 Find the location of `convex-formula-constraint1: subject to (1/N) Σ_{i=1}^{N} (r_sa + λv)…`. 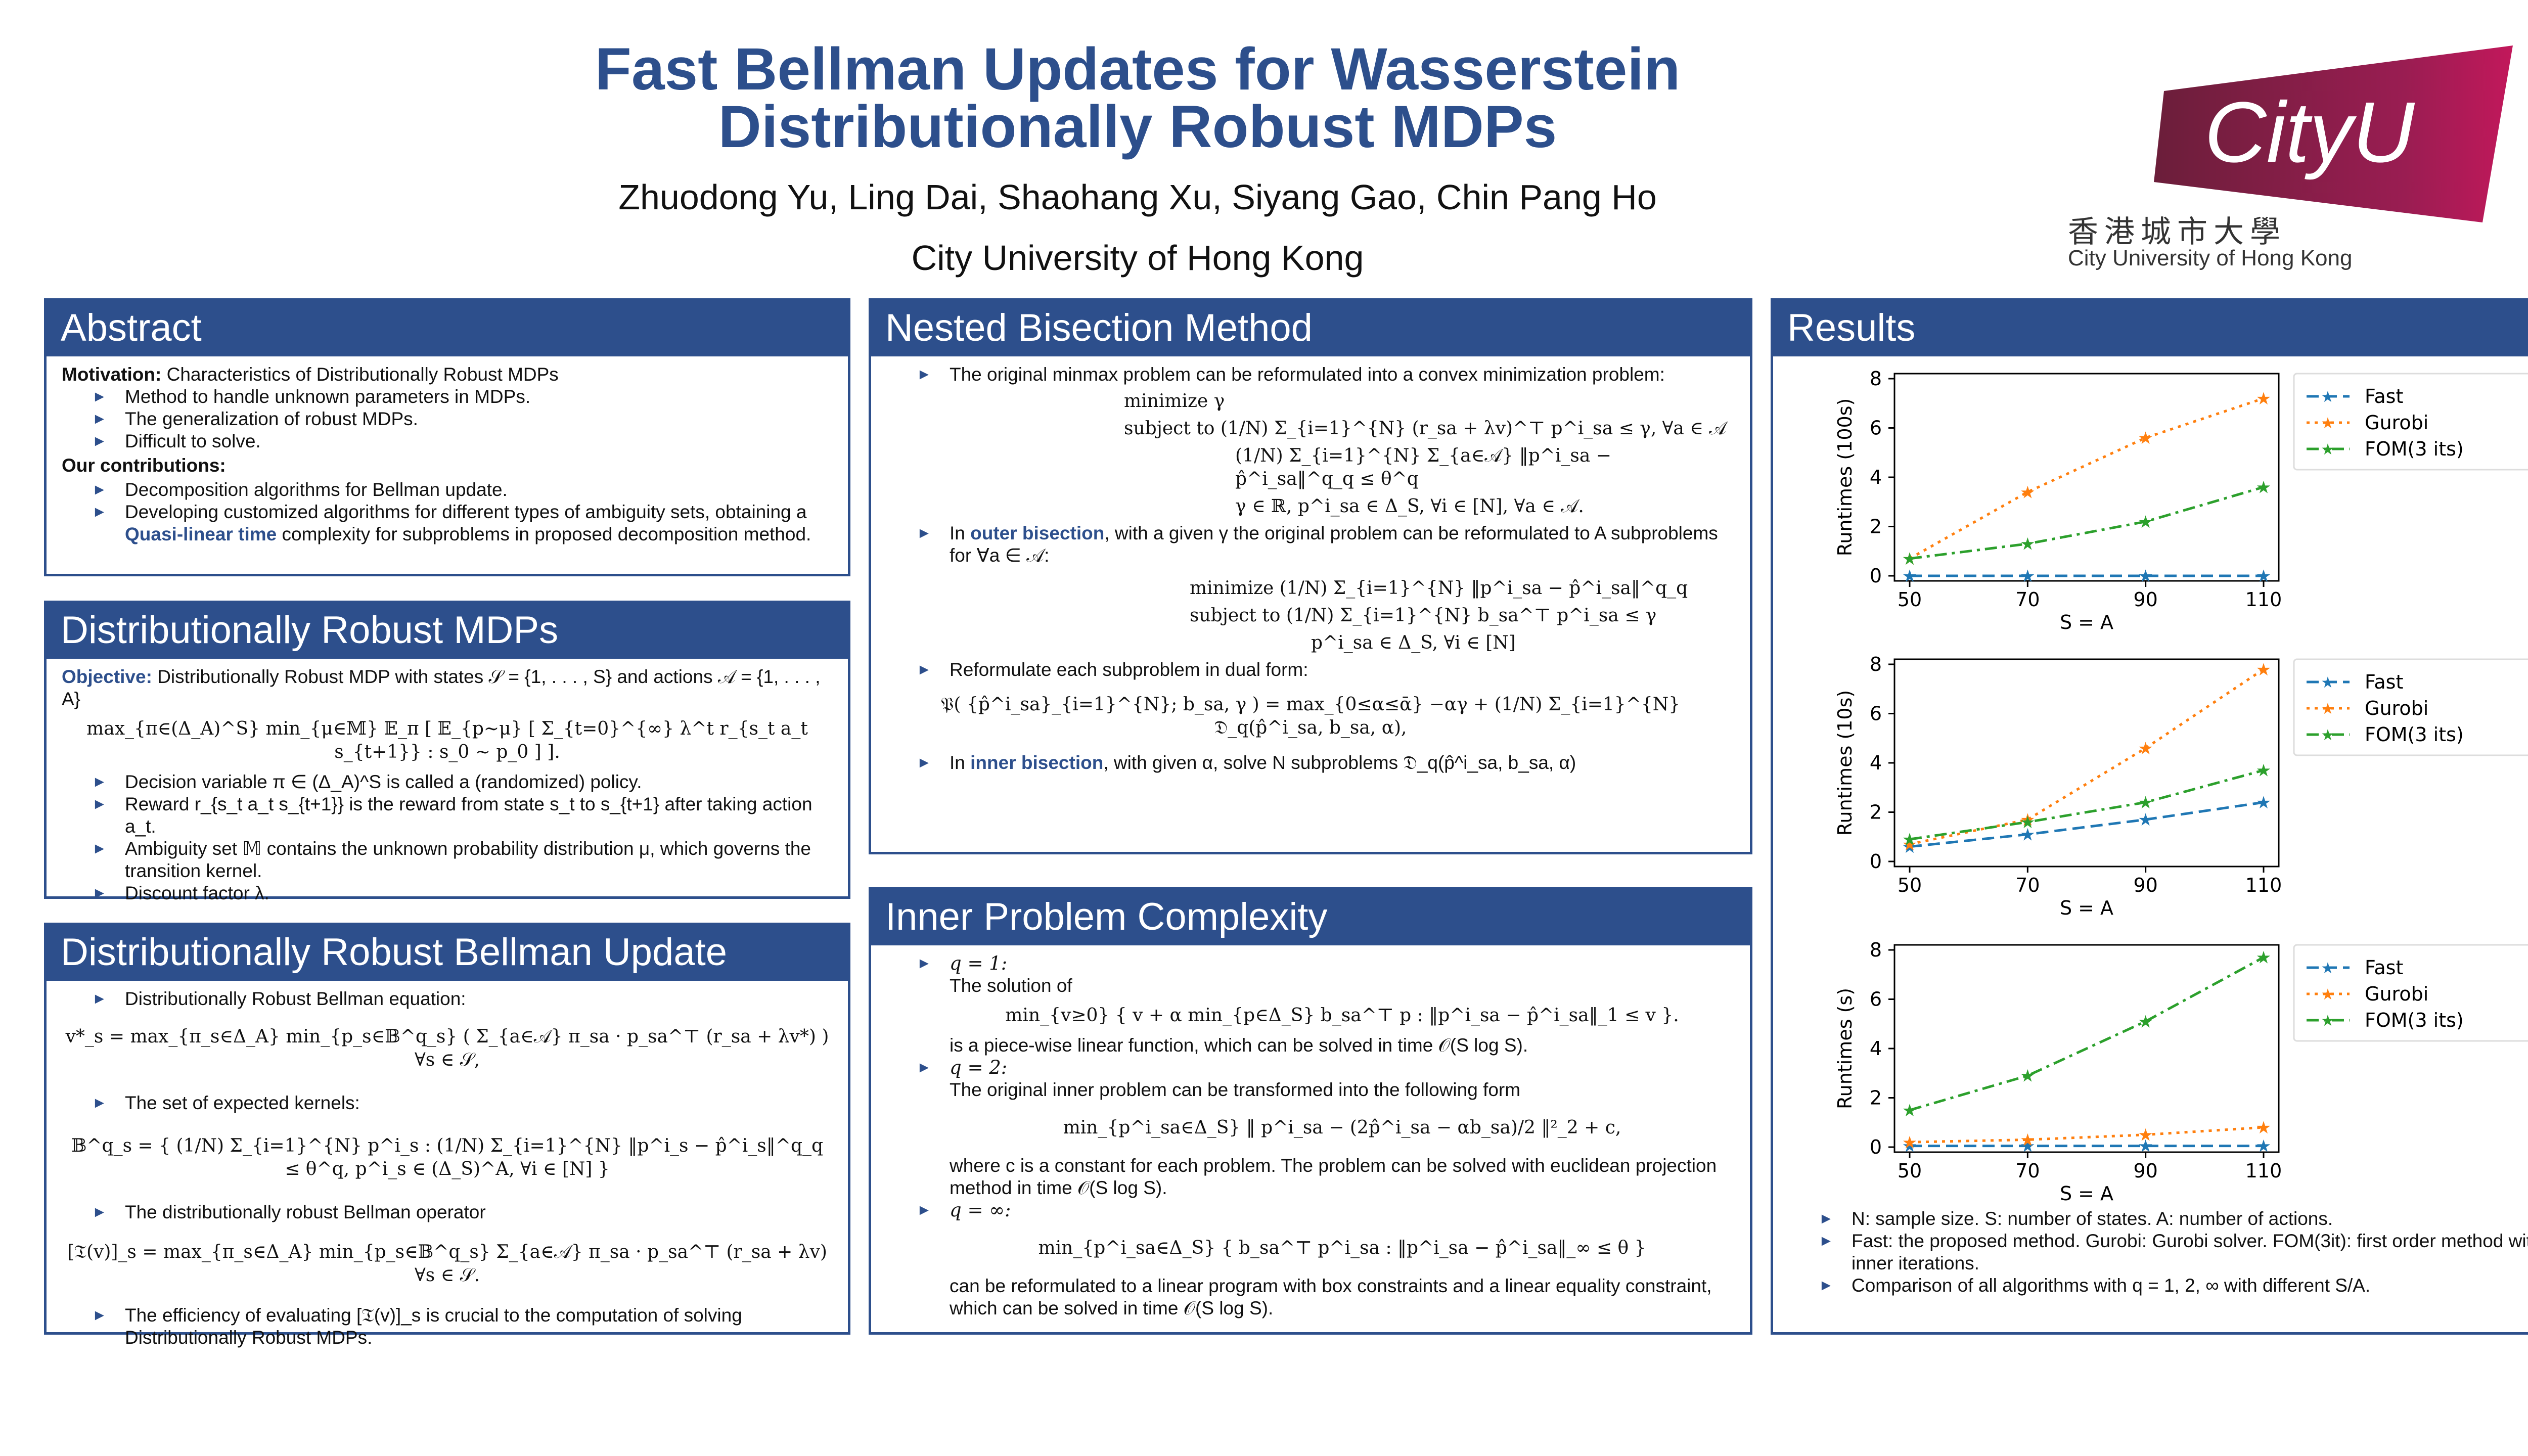

convex-formula-constraint1: subject to (1/N) Σ_{i=1}^{N} (r_sa + λv)… is located at coordinates (1426, 428).